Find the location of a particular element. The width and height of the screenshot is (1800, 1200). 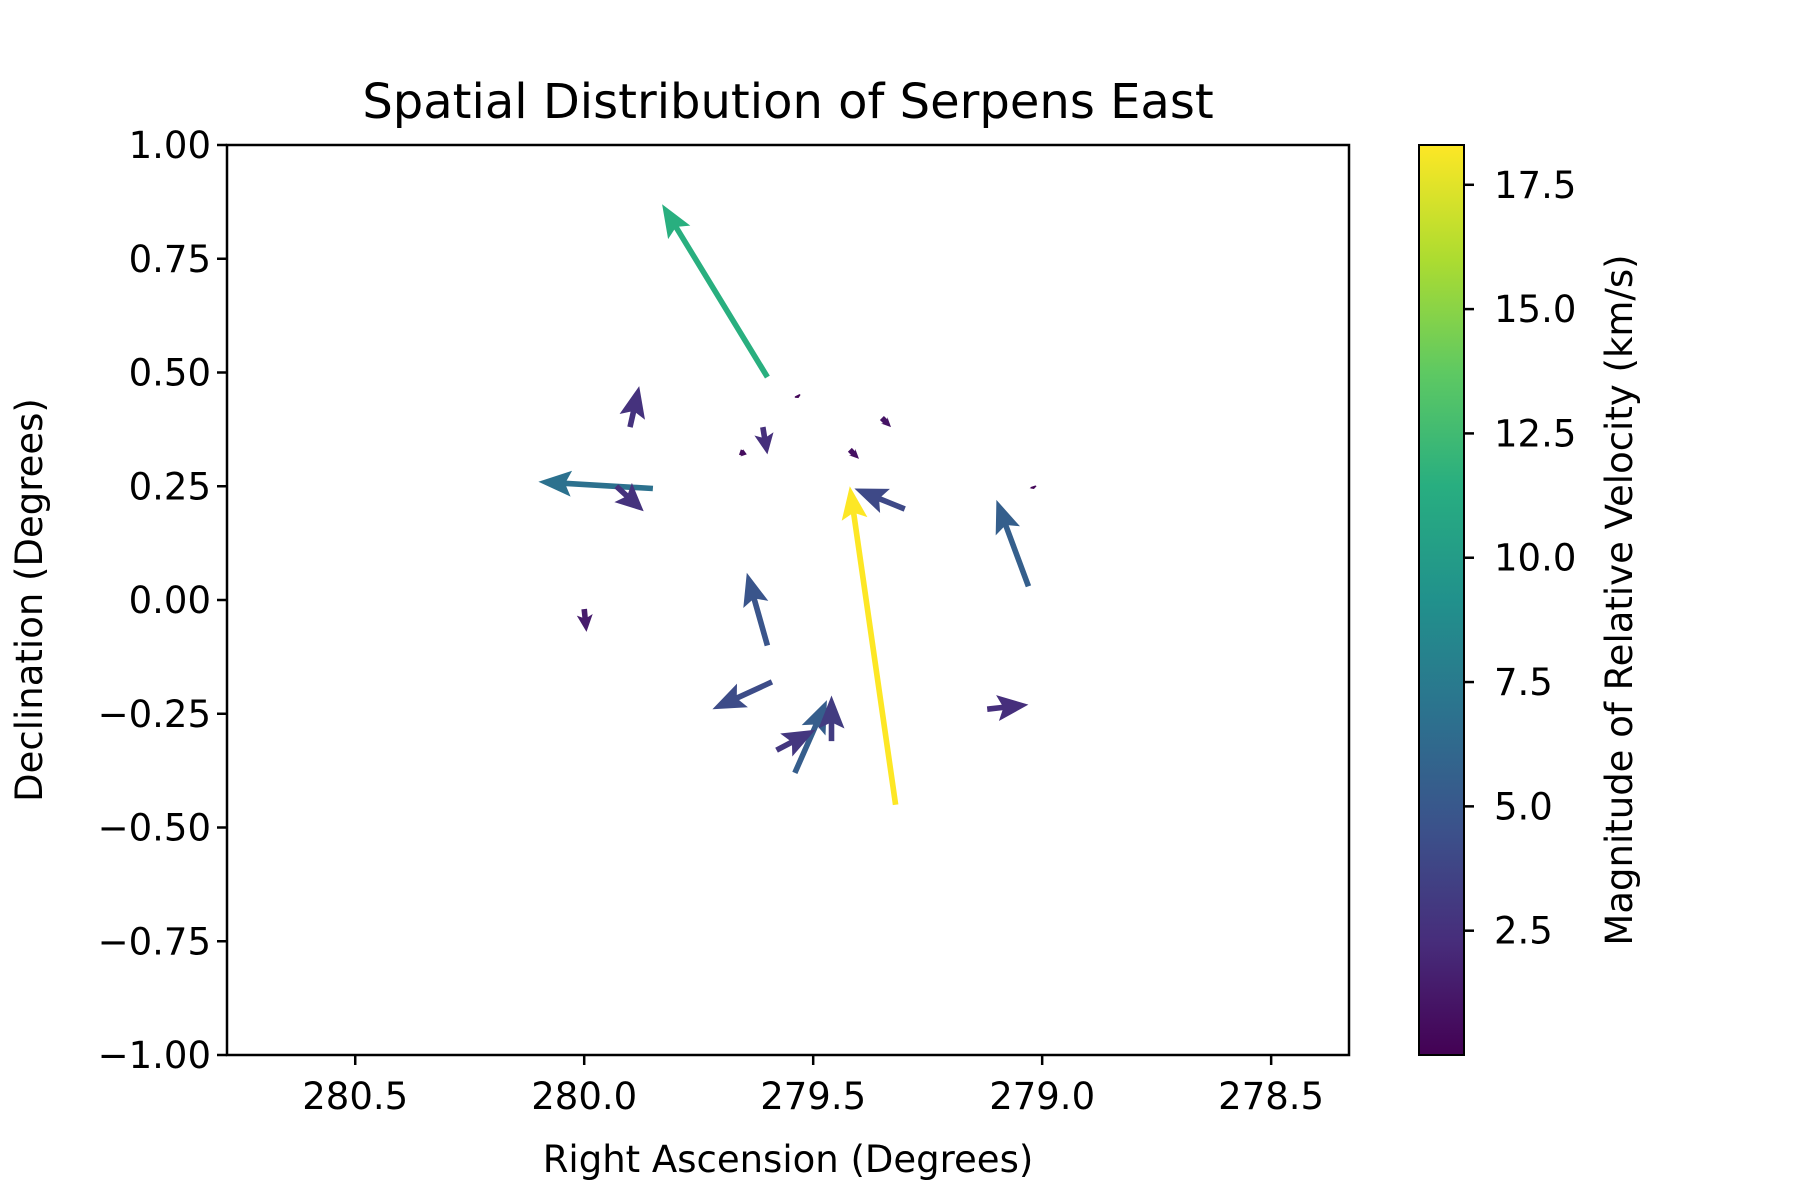

chart-title: Spatial Distribution of Serpens East is located at coordinates (787, 102).